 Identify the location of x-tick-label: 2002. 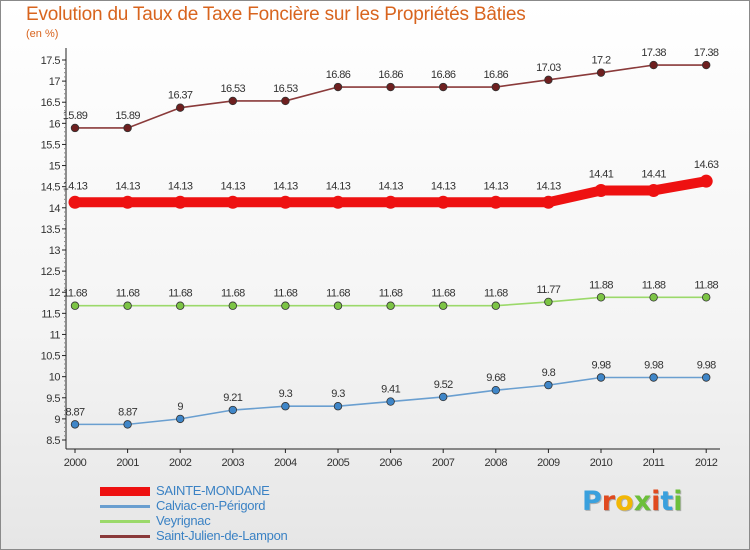
(180, 463).